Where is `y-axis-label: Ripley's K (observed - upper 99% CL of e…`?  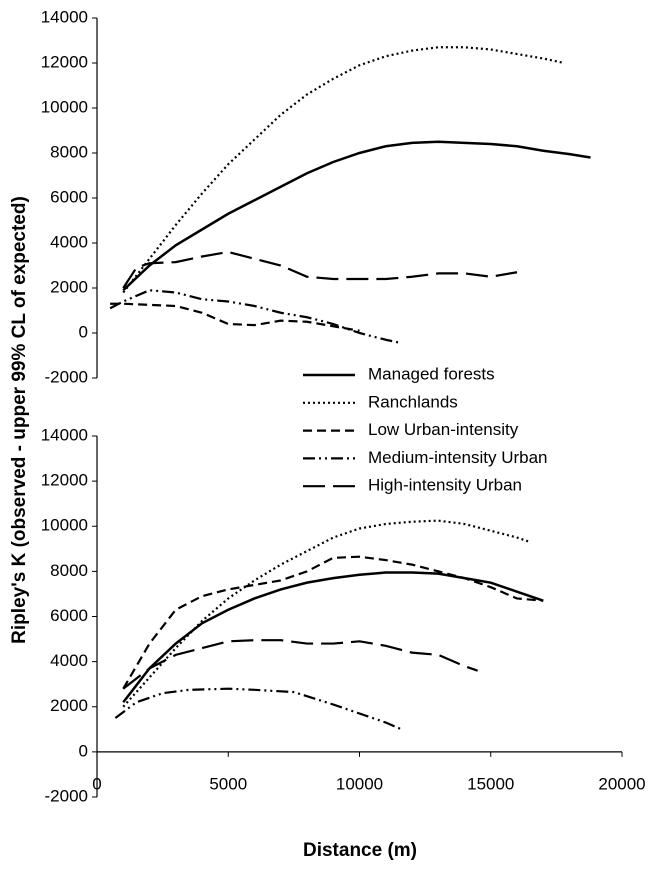 y-axis-label: Ripley's K (observed - upper 99% CL of e… is located at coordinates (19, 420).